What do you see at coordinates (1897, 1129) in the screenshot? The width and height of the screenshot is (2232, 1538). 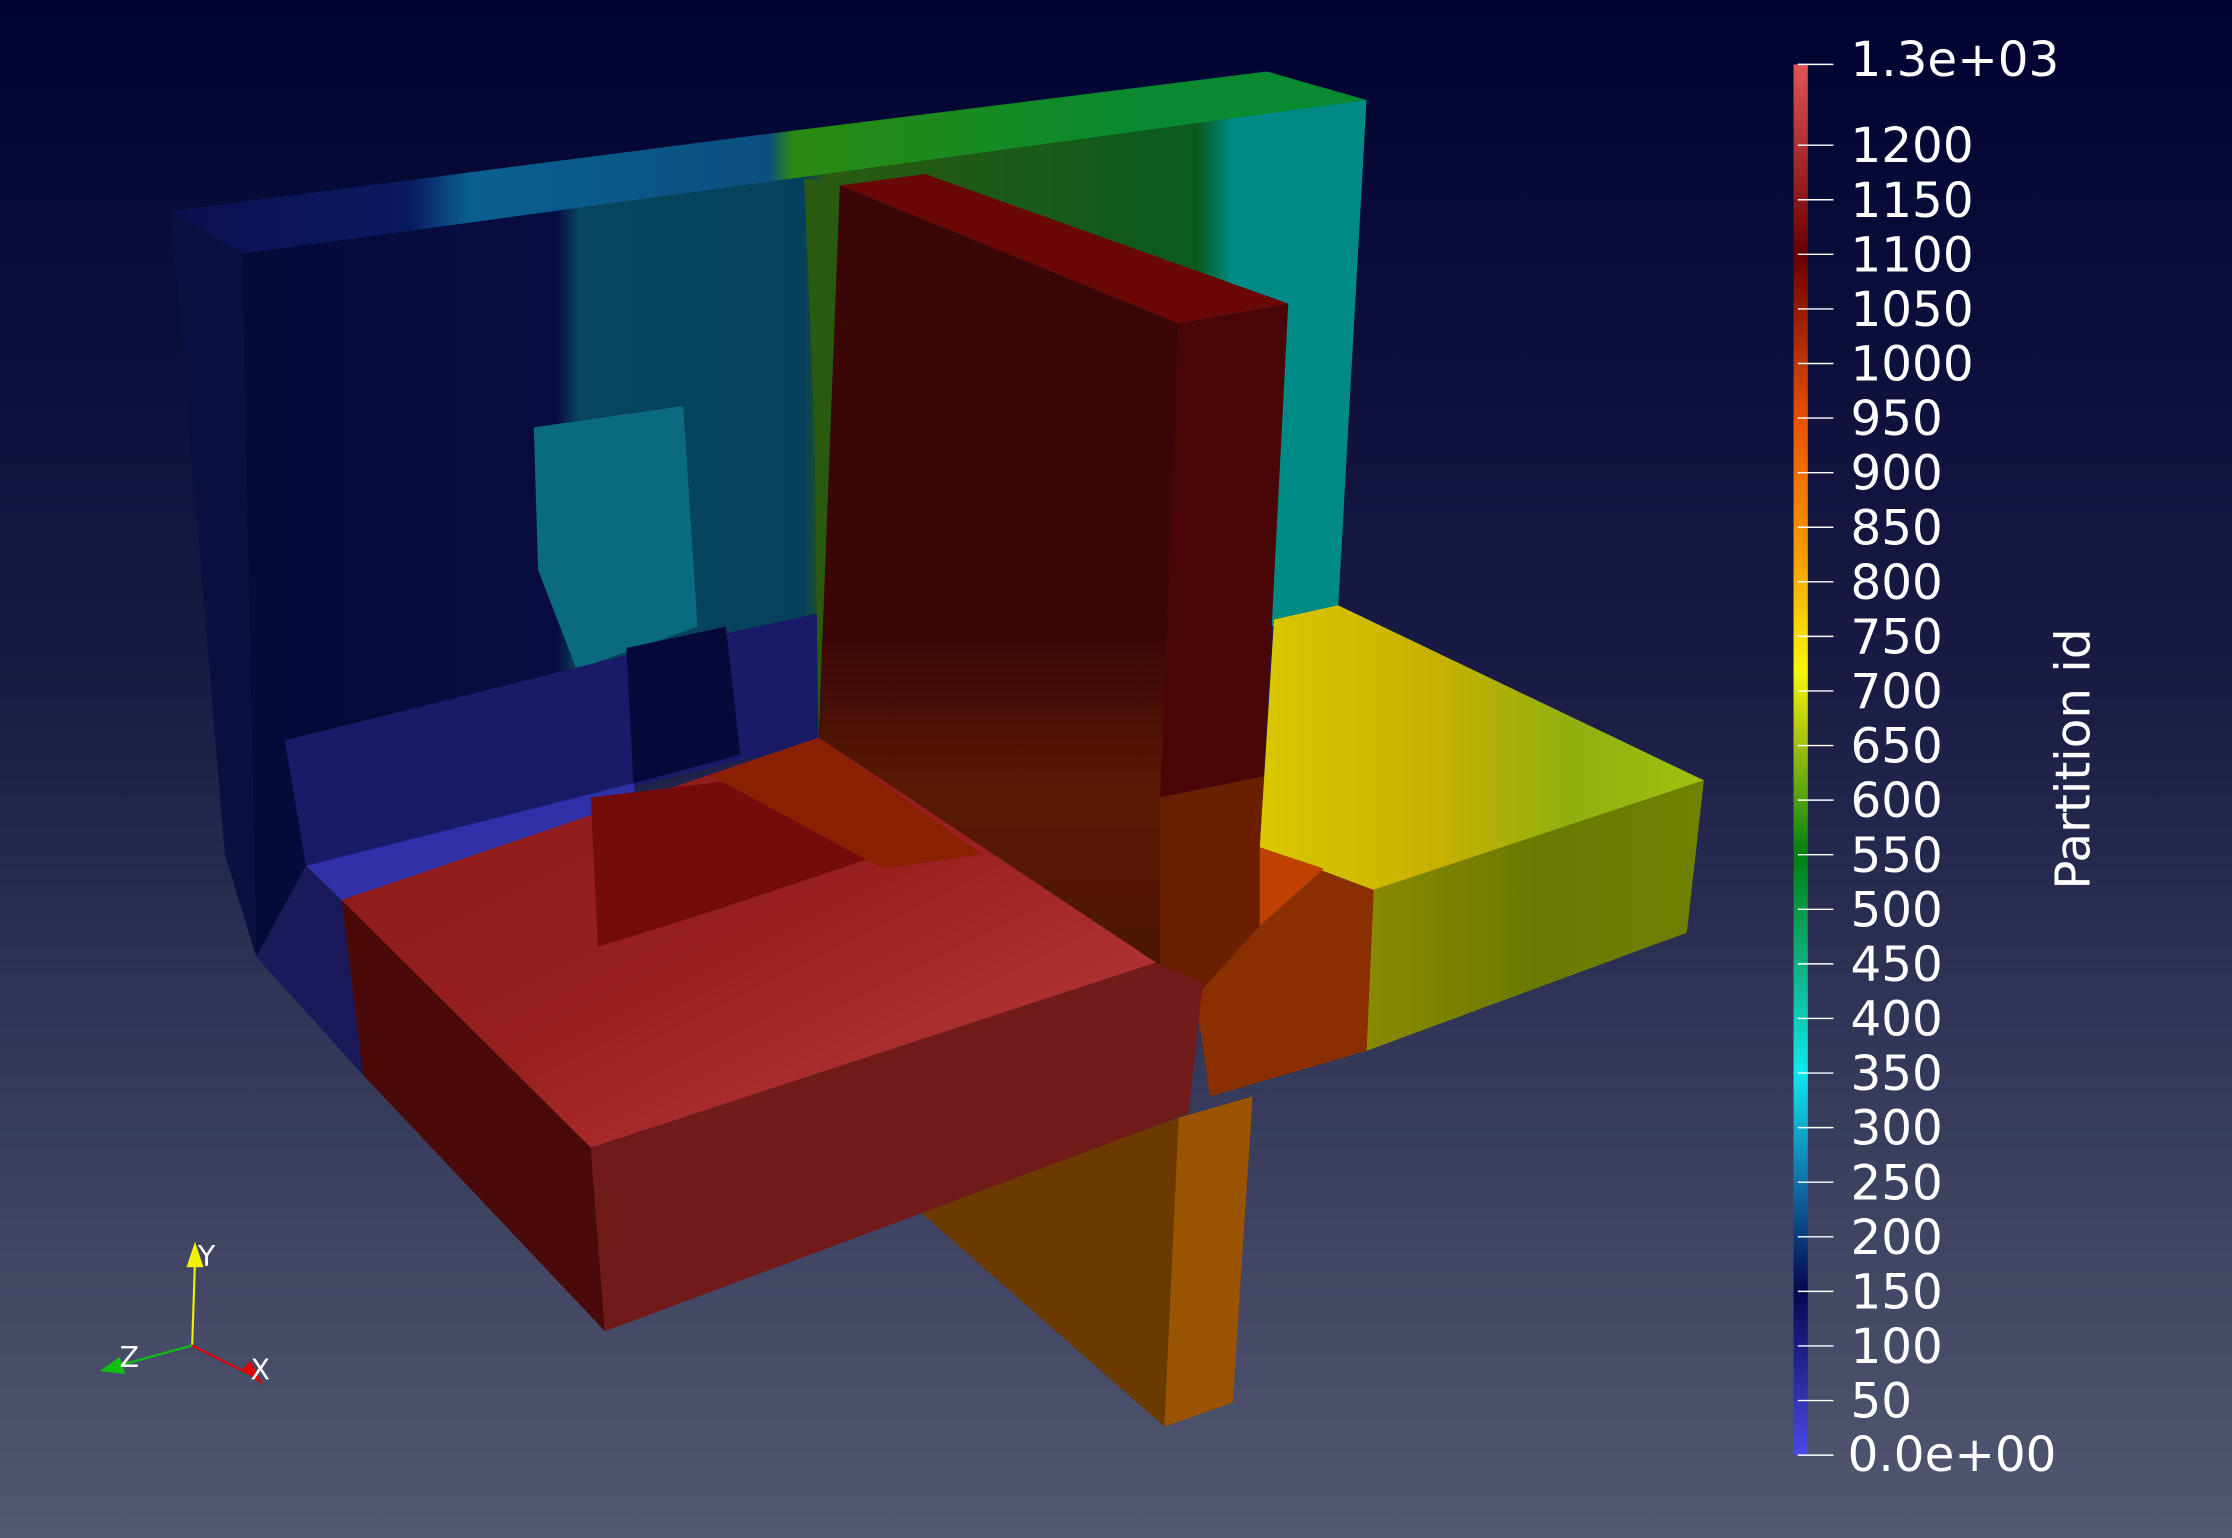 I see `scalar-bar-tick-label: 300` at bounding box center [1897, 1129].